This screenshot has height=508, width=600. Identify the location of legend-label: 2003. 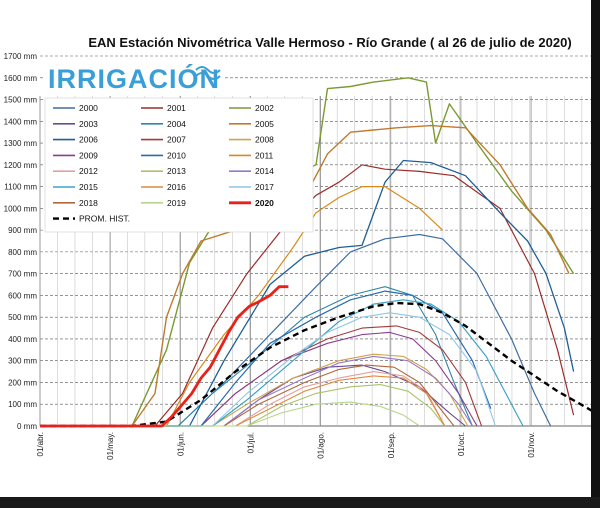
(88, 124).